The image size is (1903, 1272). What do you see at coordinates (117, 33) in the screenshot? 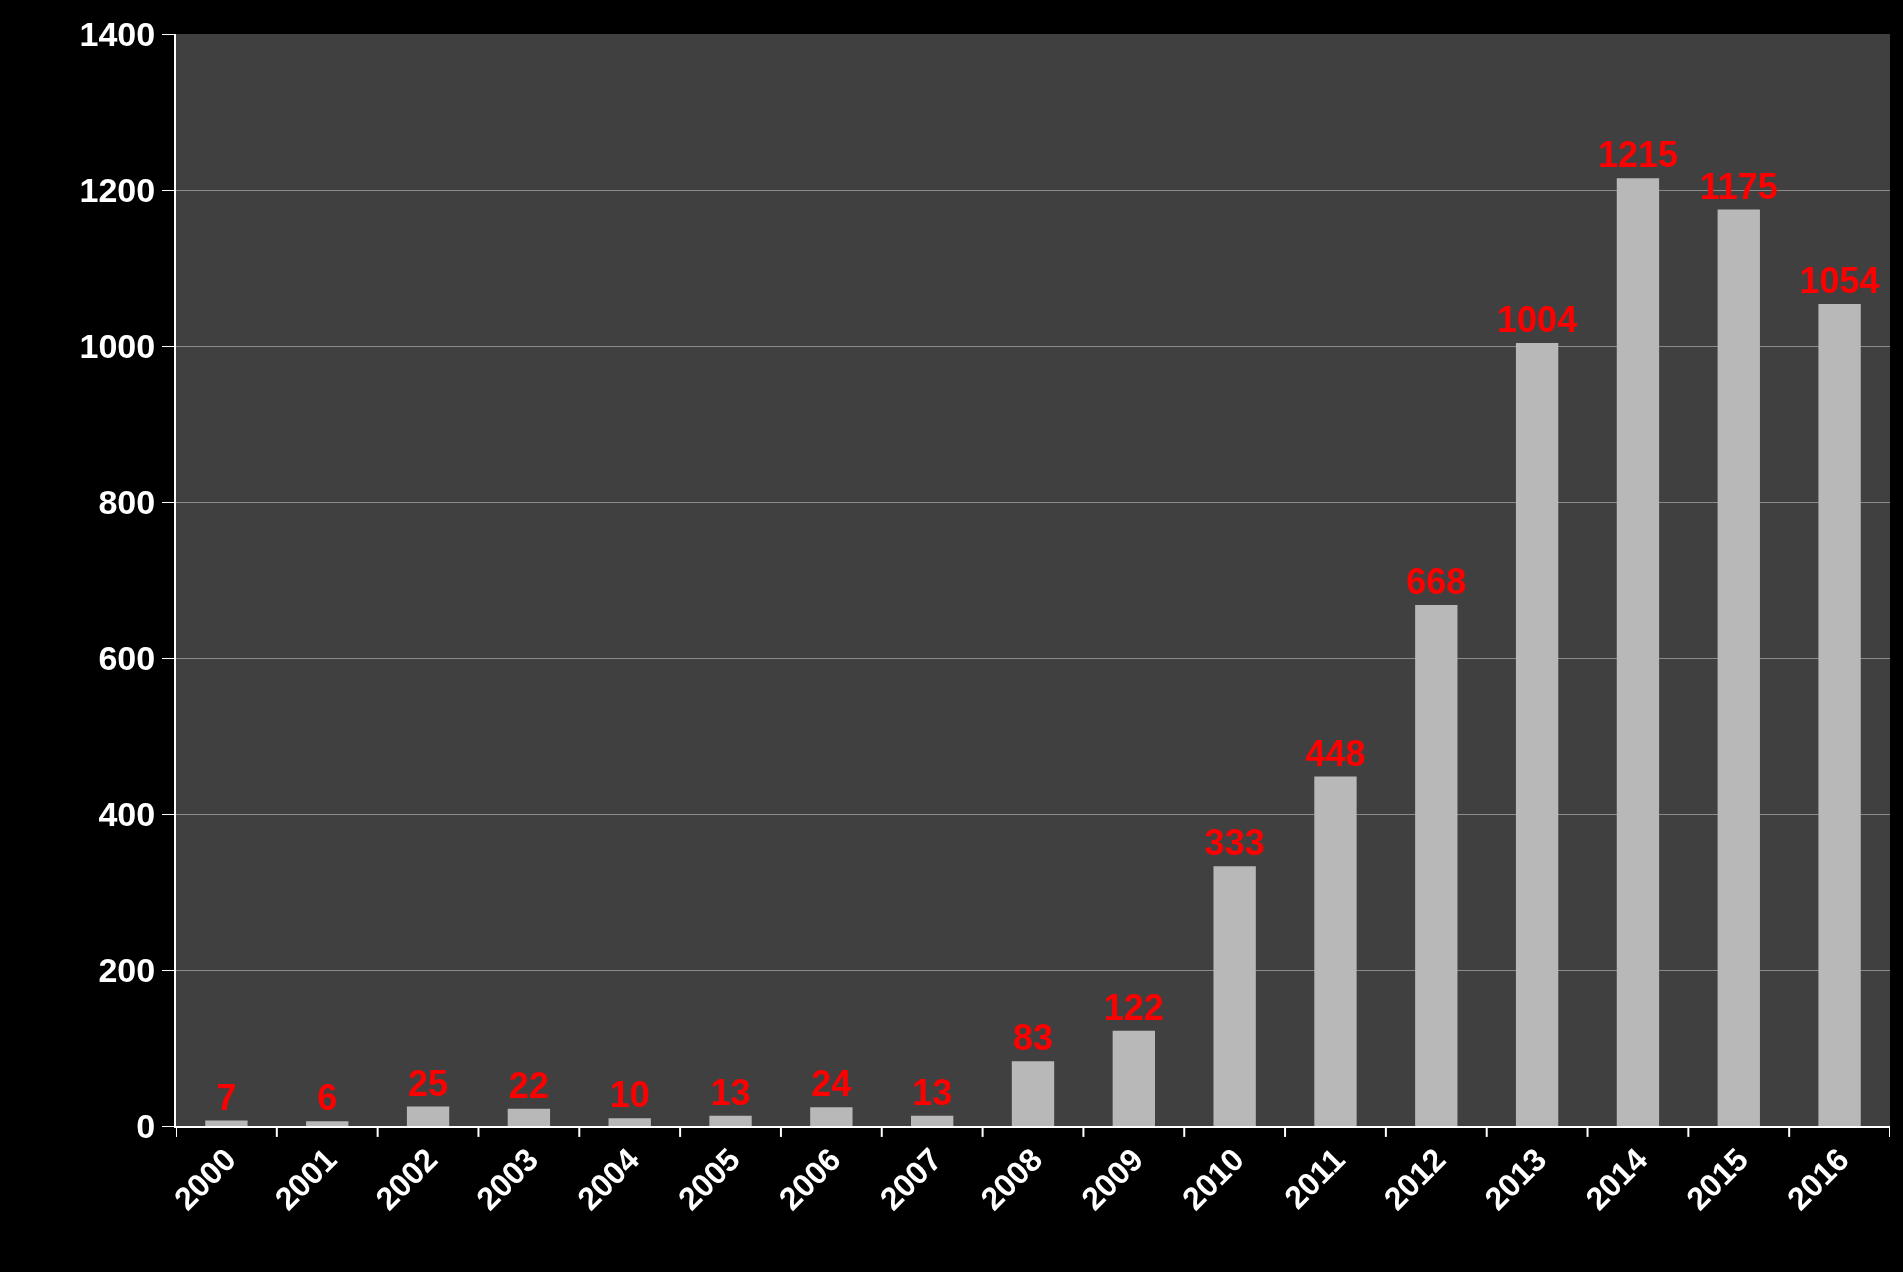
I see `y-tick-label: 1400` at bounding box center [117, 33].